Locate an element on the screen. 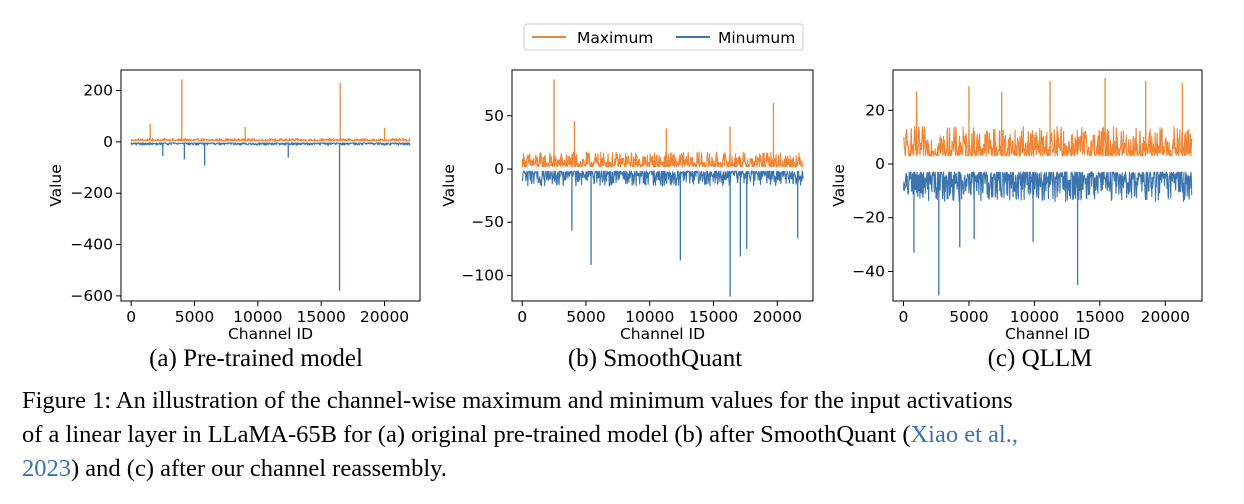 Image resolution: width=1244 pixels, height=504 pixels. subcaption-a: (a) Pre-trained model is located at coordinates (256, 358).